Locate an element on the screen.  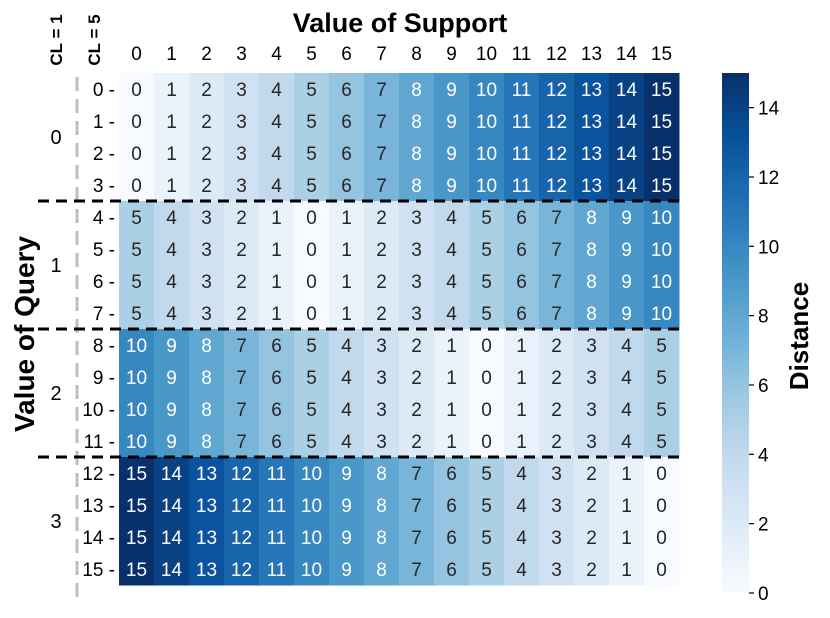
y-tick-label: 14 - is located at coordinates (98, 538).